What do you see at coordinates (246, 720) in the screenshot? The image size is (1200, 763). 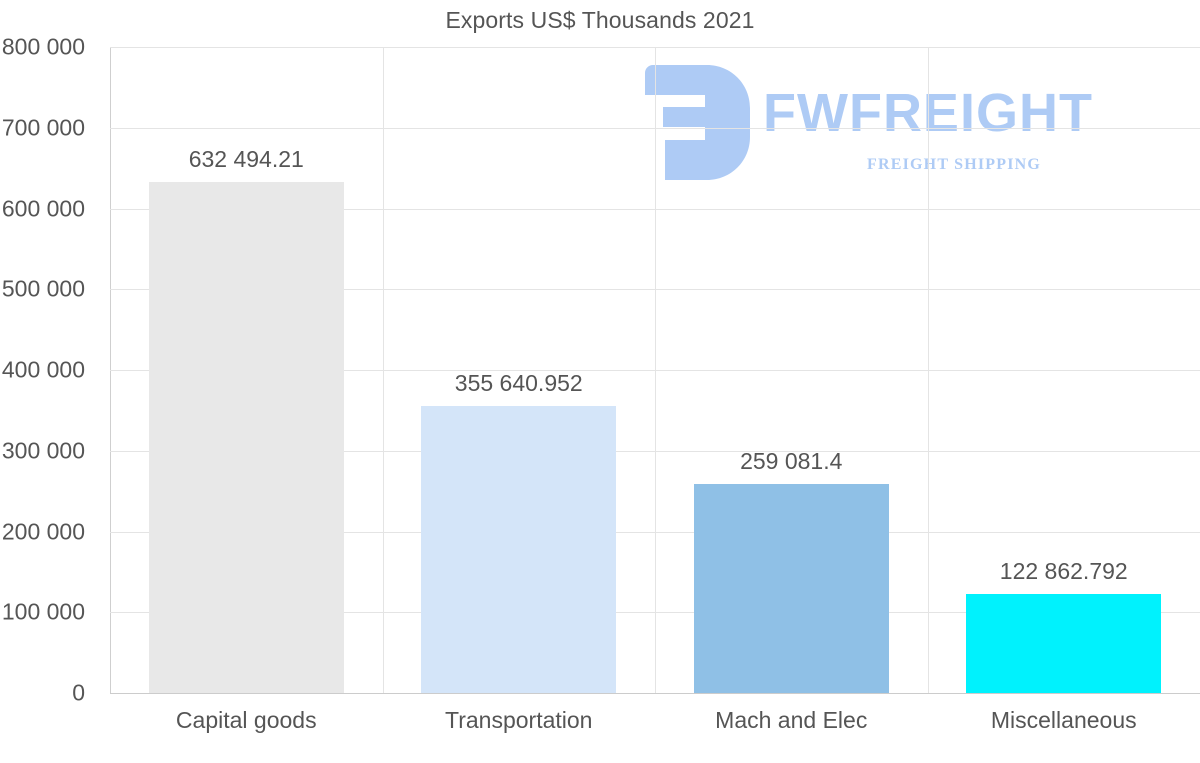 I see `x-axis-tick-label: Capital goods` at bounding box center [246, 720].